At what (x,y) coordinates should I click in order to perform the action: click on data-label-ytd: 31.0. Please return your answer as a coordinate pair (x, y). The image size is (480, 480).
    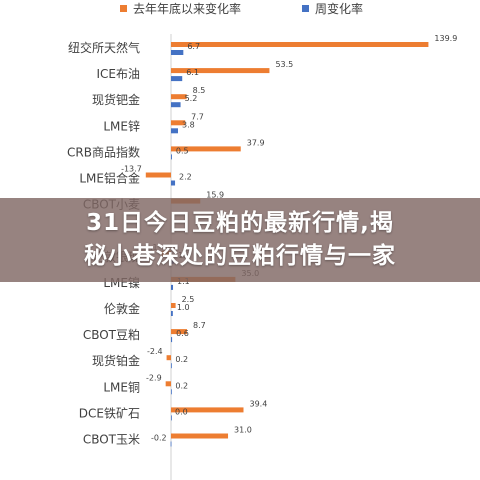
    Looking at the image, I should click on (243, 430).